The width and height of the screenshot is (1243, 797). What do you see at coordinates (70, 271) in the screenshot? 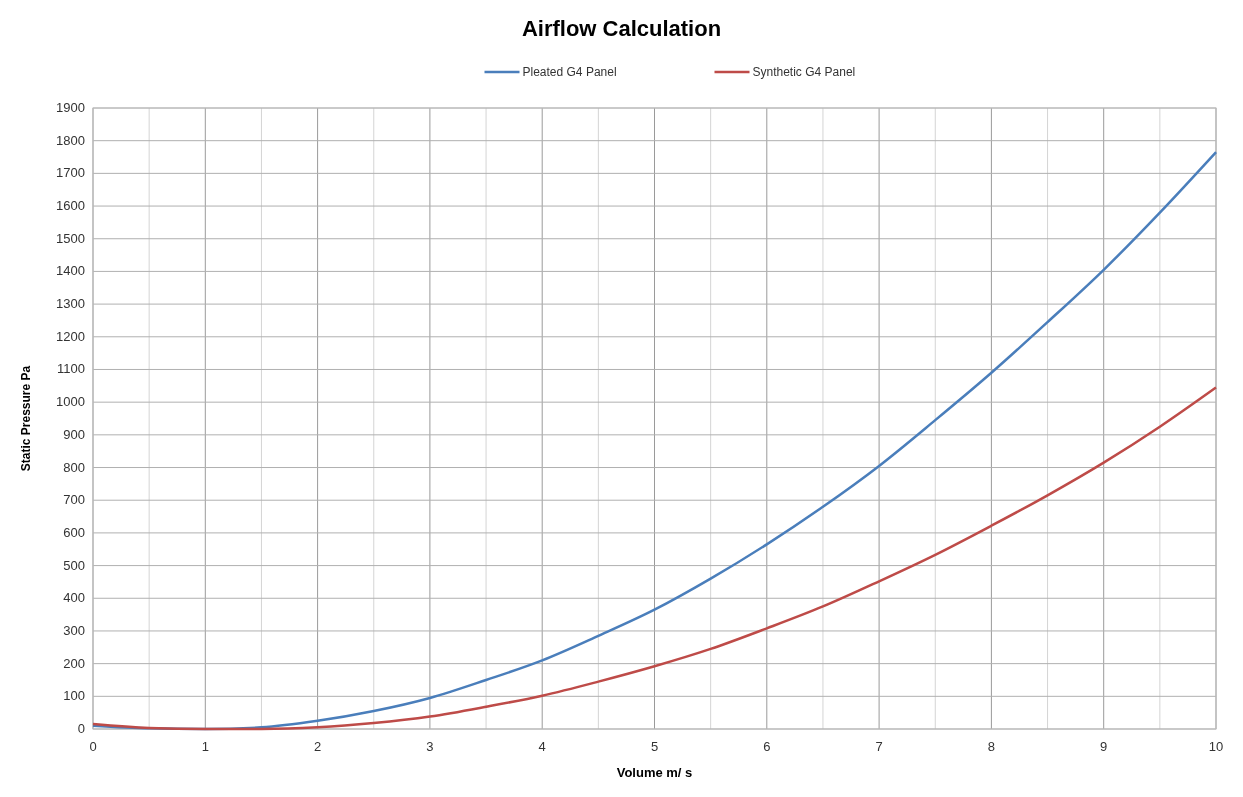
I see `y-tick-label: 1400` at bounding box center [70, 271].